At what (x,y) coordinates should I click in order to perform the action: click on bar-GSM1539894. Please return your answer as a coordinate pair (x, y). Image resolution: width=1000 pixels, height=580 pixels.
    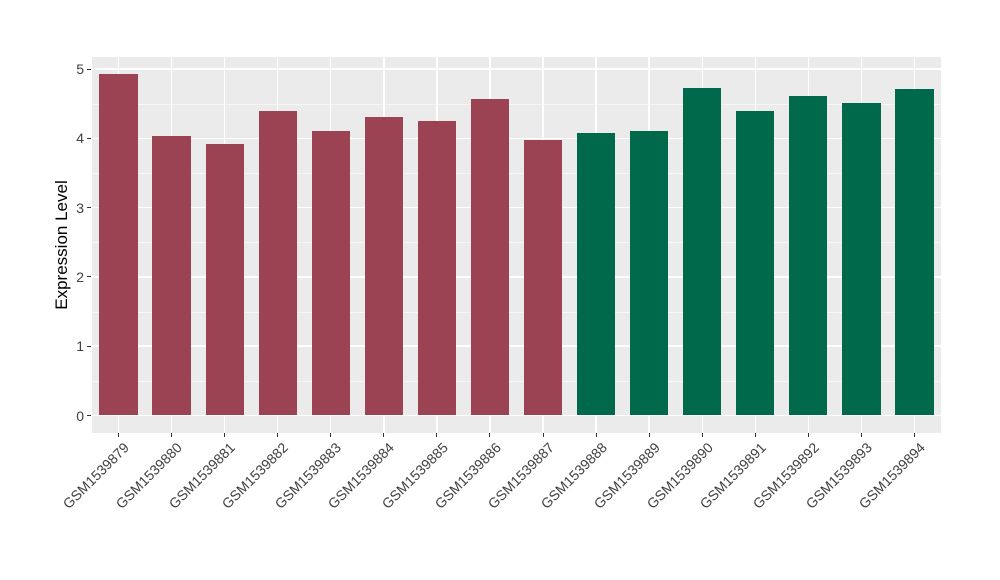
    Looking at the image, I should click on (914, 252).